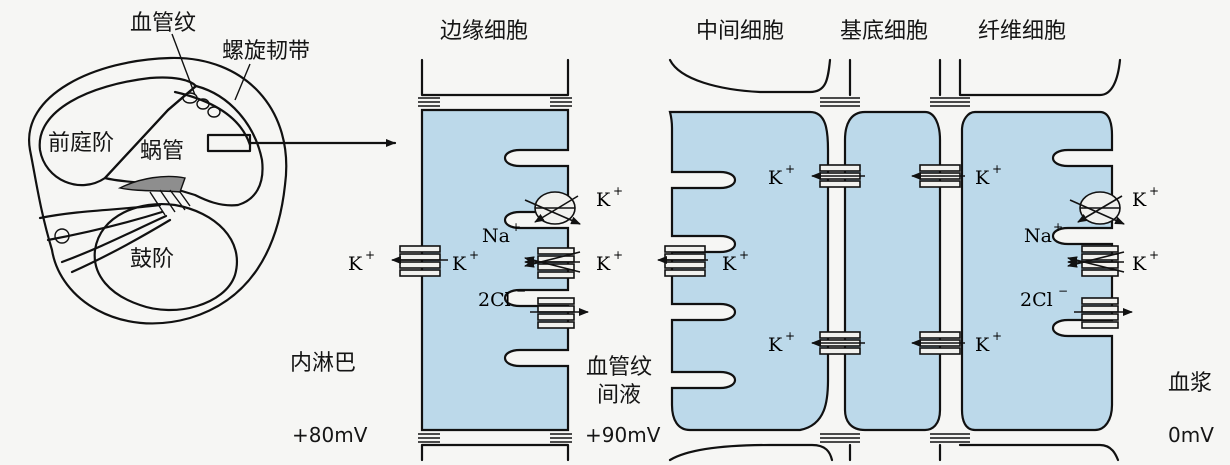 The image size is (1230, 465). Describe the element at coordinates (775, 178) in the screenshot. I see `k-label-6: K` at that location.